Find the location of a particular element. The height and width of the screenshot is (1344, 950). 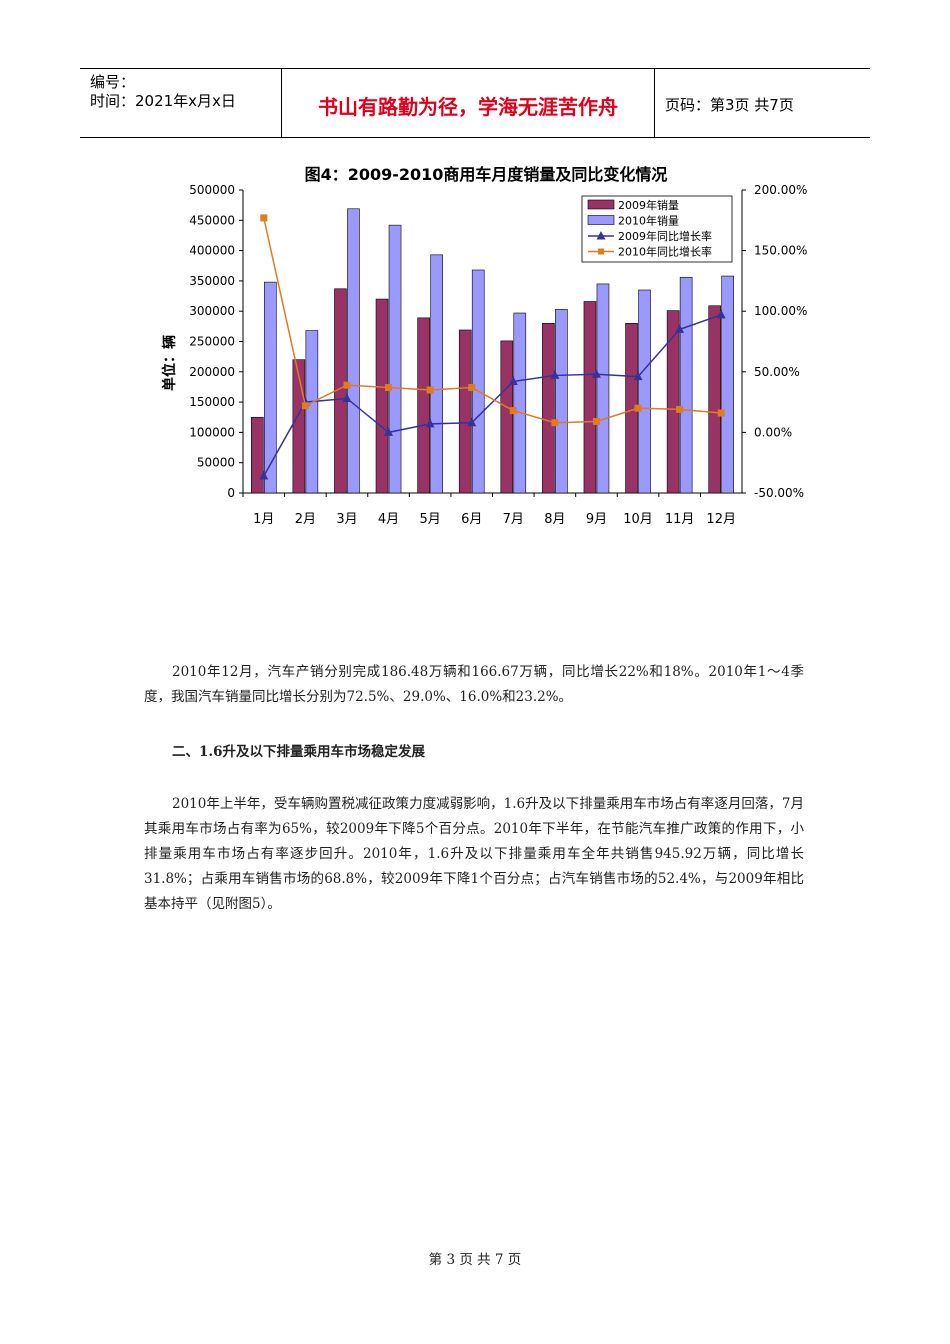

header-info-cell: 编号： 时间：2021年x月x日 is located at coordinates (181, 103).